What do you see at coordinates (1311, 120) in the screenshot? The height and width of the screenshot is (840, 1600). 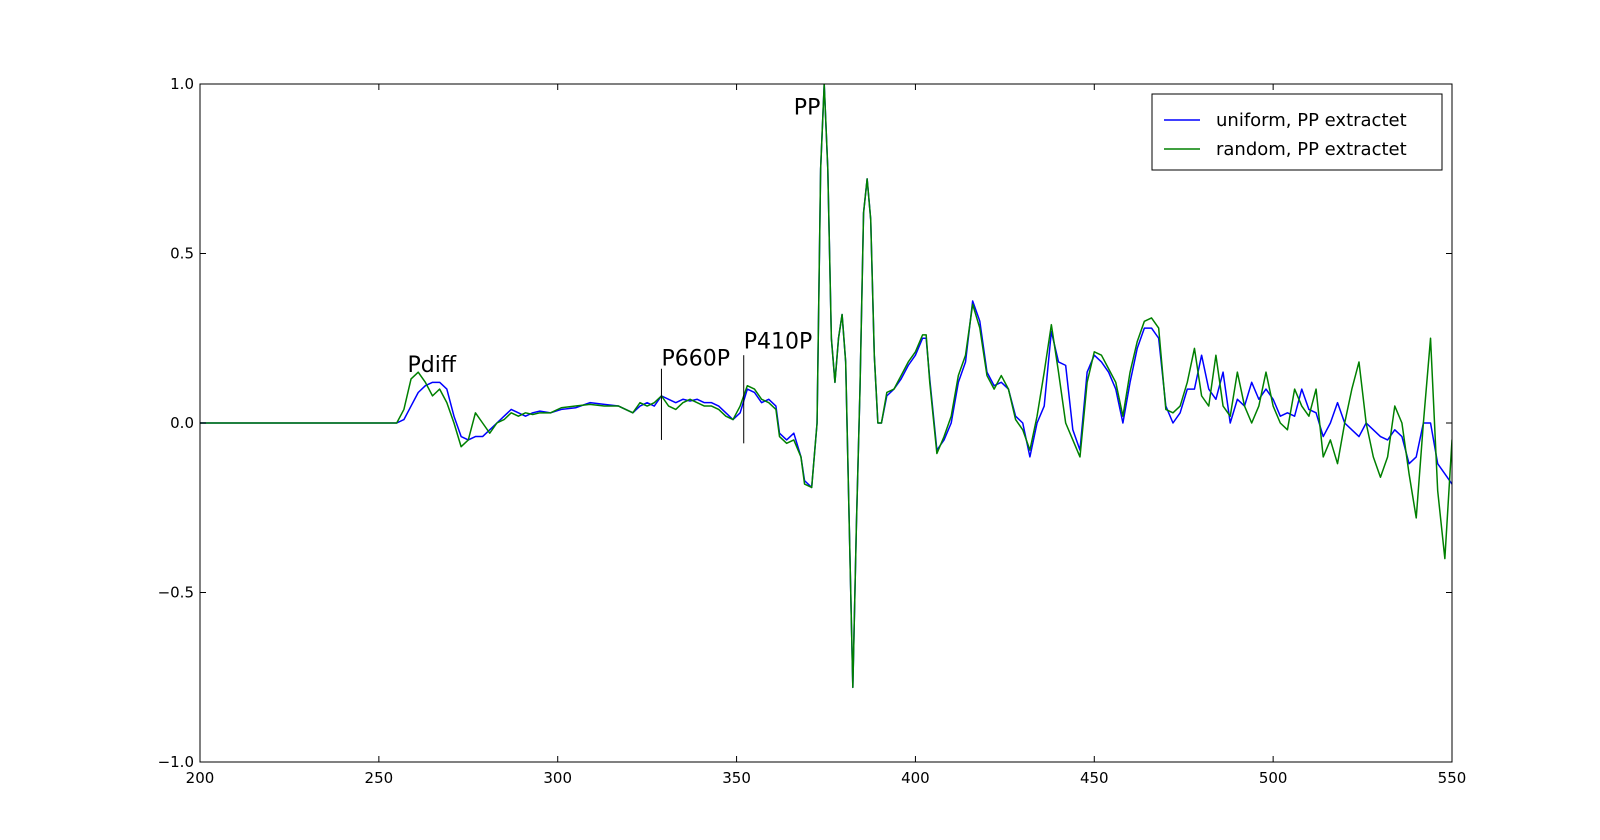 I see `legend-entry-label: uniform, PP extractet` at bounding box center [1311, 120].